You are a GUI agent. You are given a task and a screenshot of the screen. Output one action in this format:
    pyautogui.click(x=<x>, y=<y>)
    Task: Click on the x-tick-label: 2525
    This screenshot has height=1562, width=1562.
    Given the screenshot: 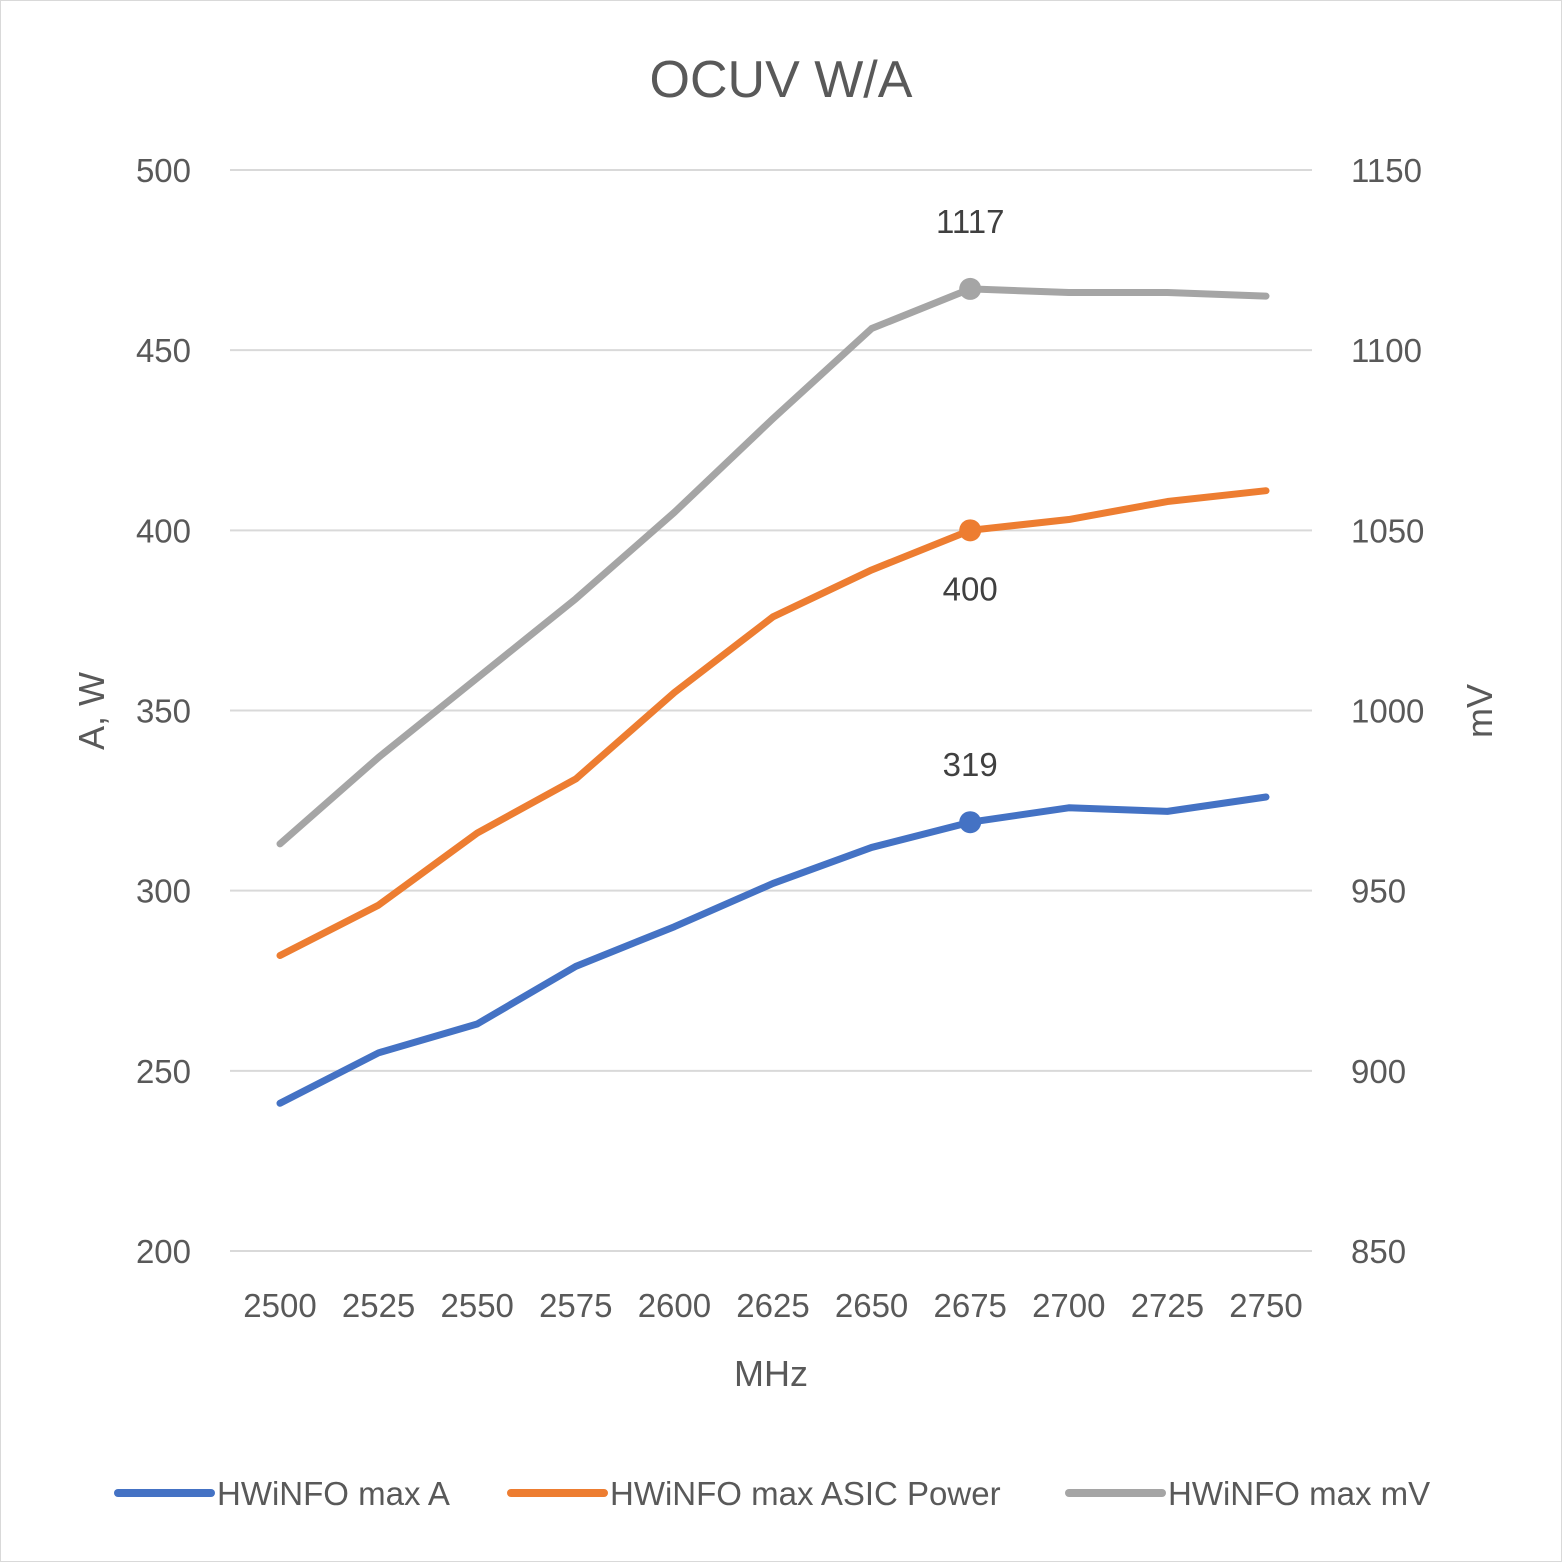 What is the action you would take?
    pyautogui.click(x=378, y=1305)
    